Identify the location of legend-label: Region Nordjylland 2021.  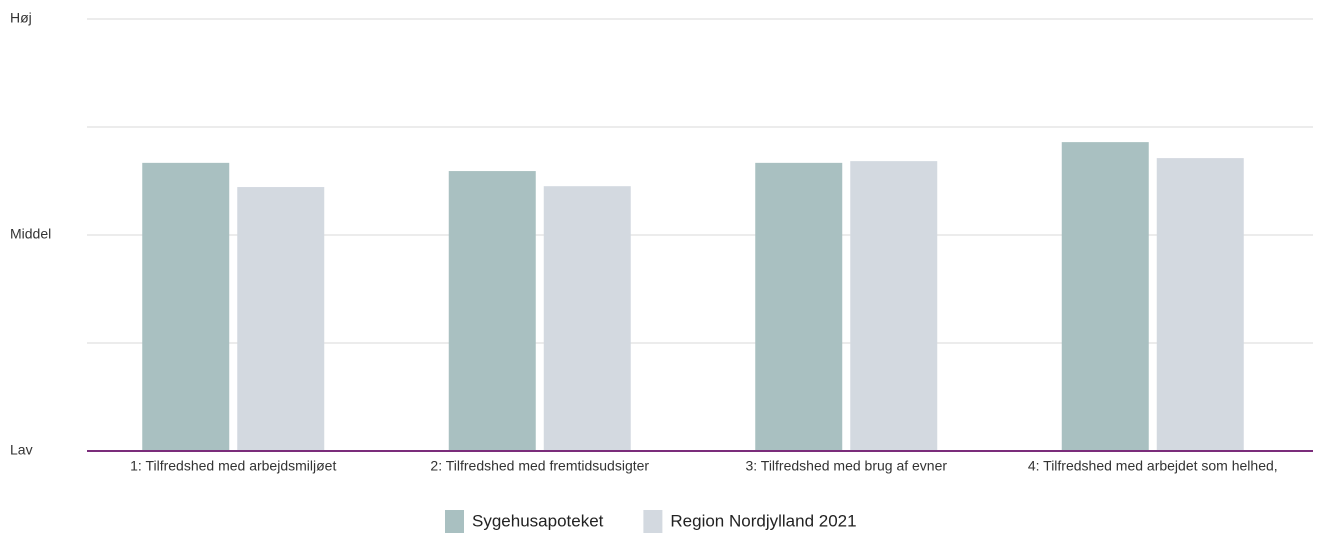
(763, 520).